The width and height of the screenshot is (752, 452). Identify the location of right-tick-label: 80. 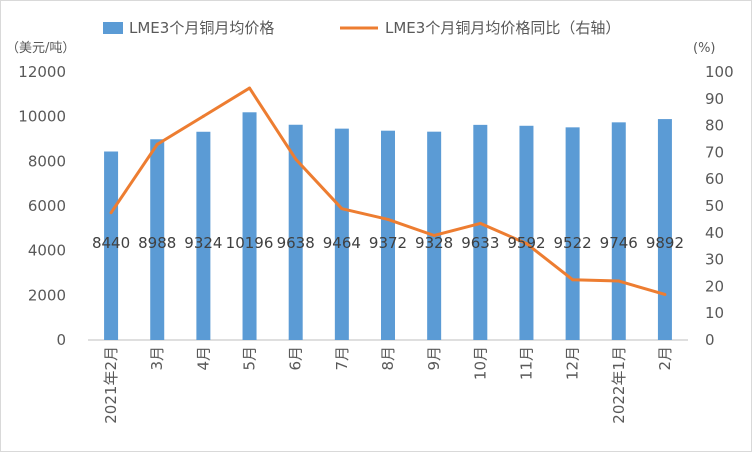
(714, 126).